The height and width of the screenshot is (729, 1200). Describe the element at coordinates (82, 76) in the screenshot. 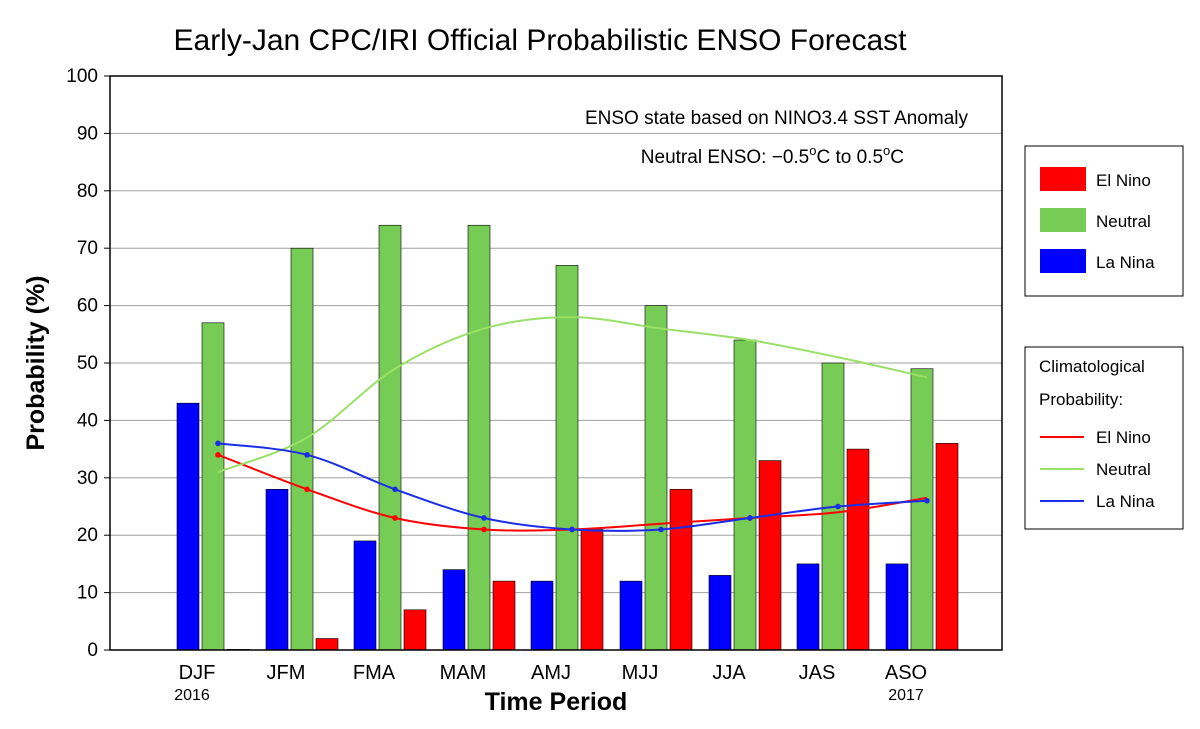

I see `y-tick-label: 100` at that location.